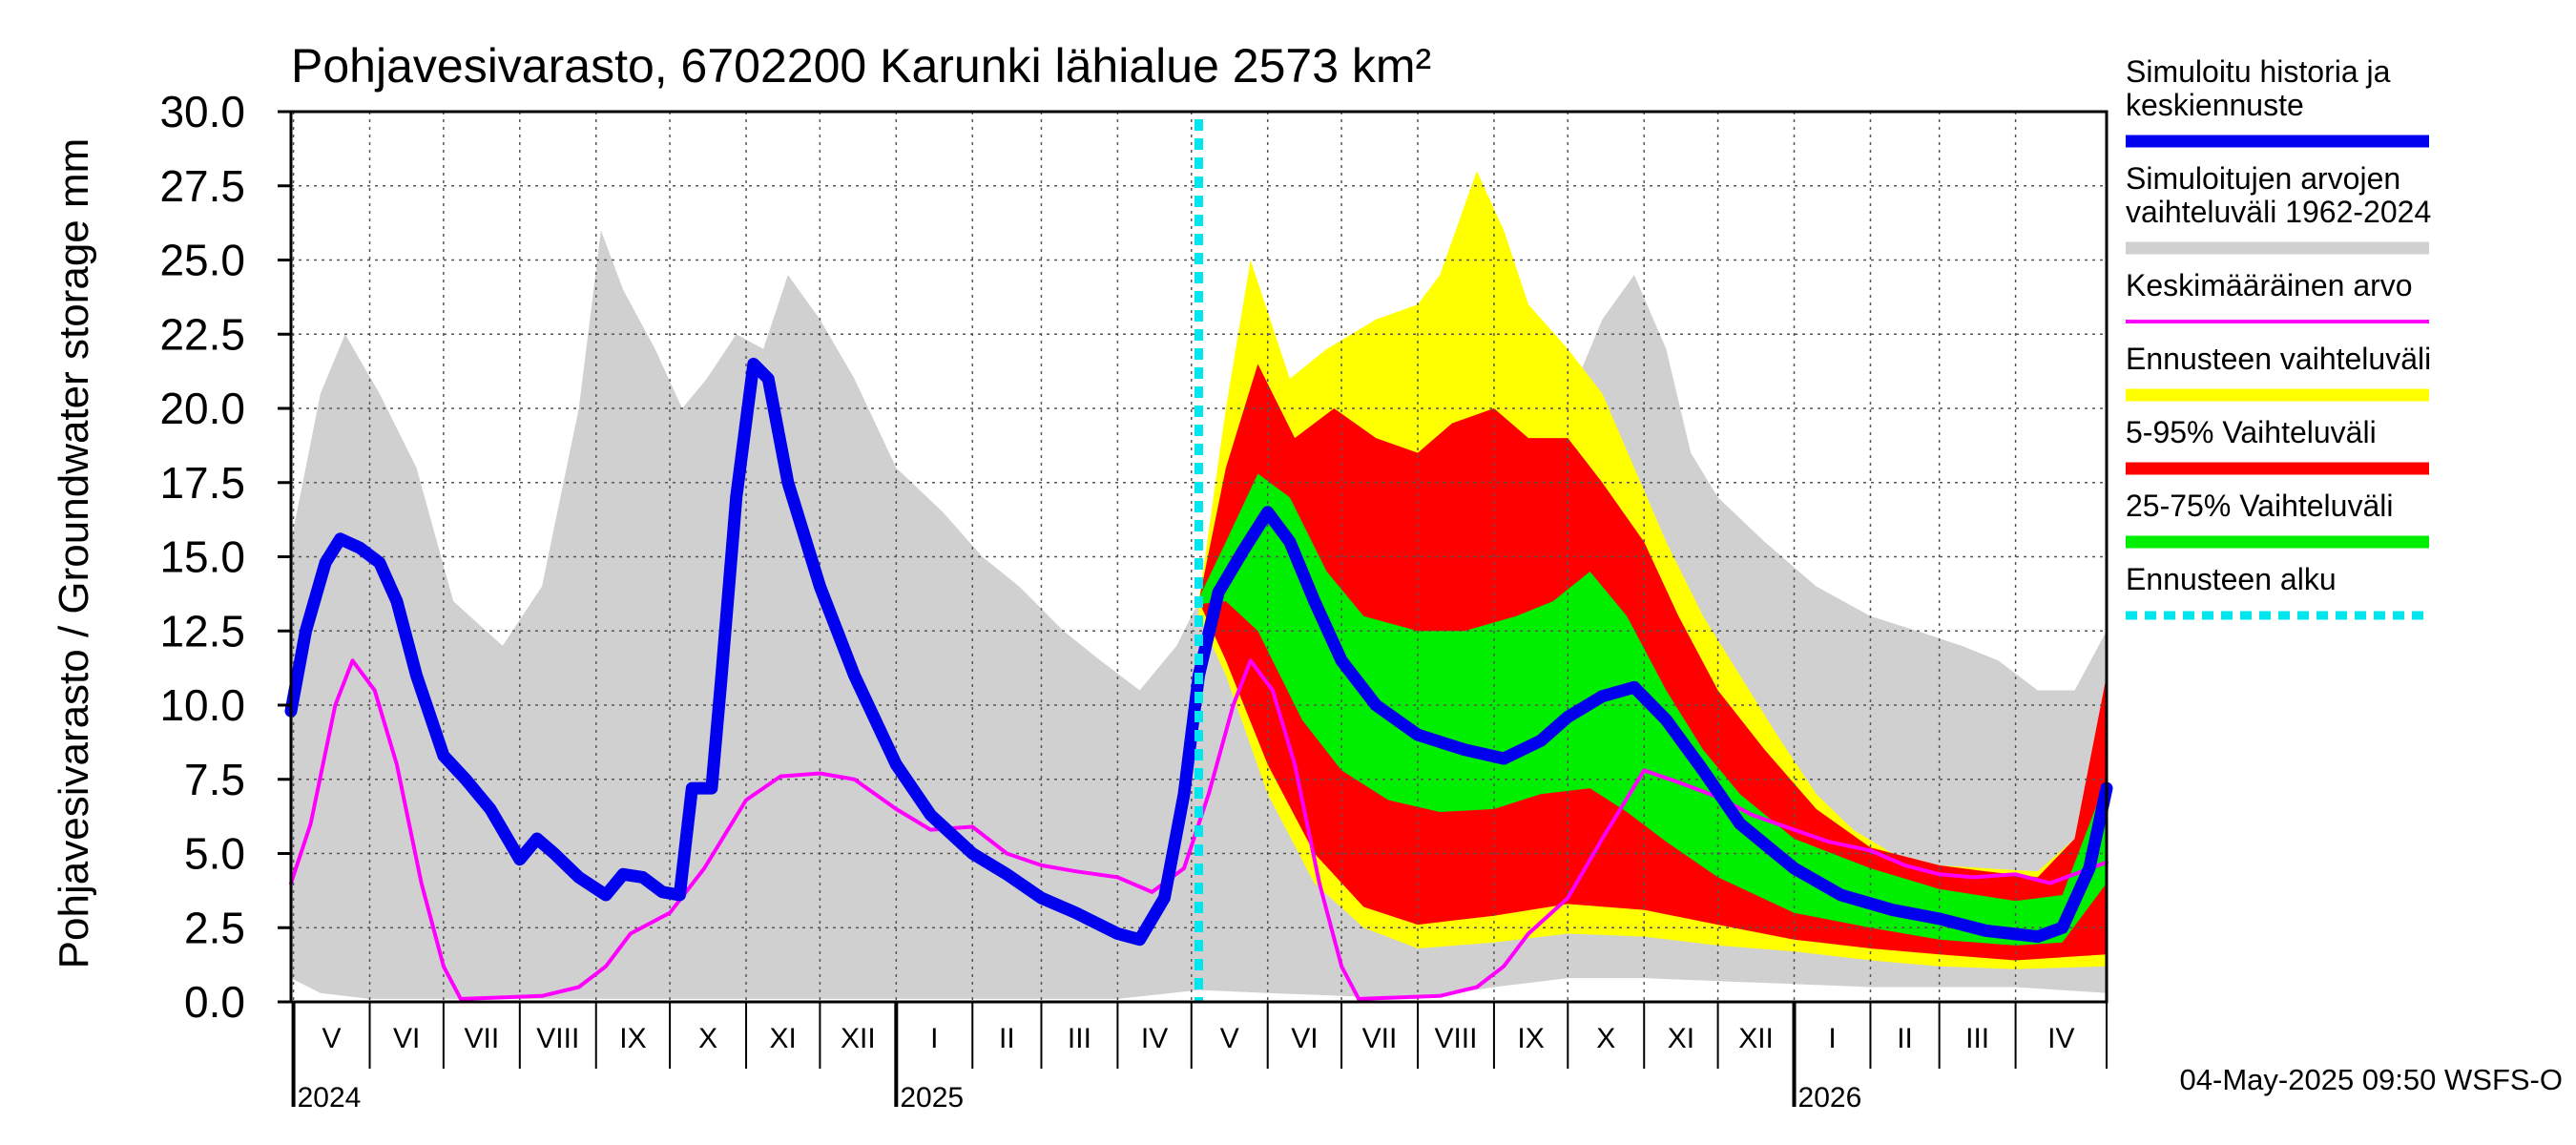  What do you see at coordinates (214, 1002) in the screenshot?
I see `y-tick-label: 0.0` at bounding box center [214, 1002].